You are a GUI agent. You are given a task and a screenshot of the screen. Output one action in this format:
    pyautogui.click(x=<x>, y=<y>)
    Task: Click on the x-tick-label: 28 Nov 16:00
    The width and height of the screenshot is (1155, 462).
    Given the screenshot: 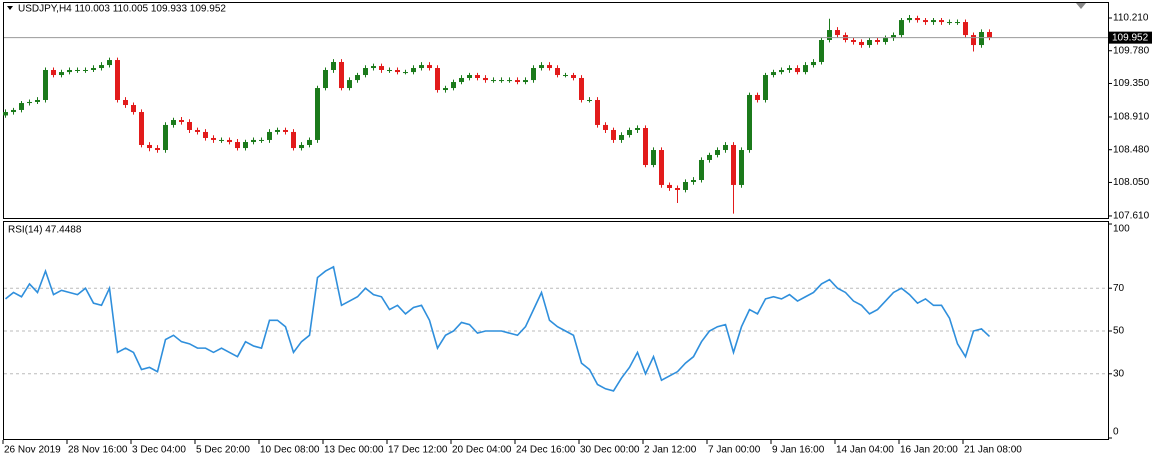 What is the action you would take?
    pyautogui.click(x=98, y=450)
    